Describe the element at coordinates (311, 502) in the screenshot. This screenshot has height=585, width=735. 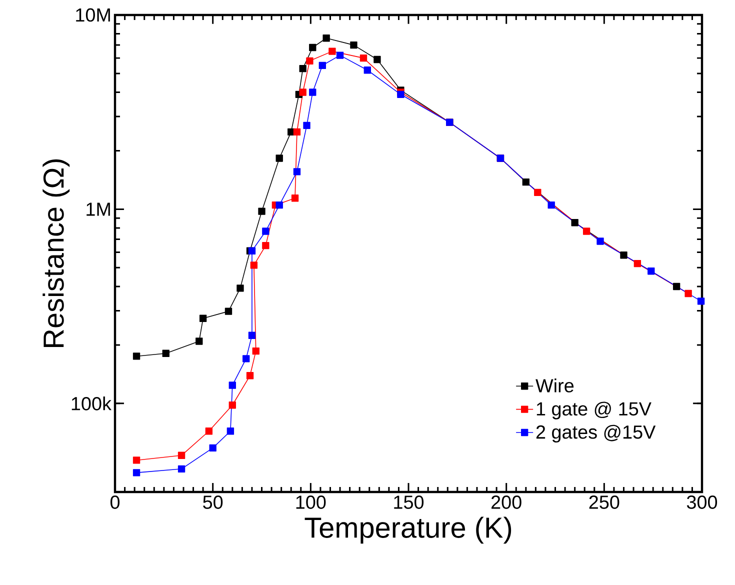
I see `x-tick-label: 100` at that location.